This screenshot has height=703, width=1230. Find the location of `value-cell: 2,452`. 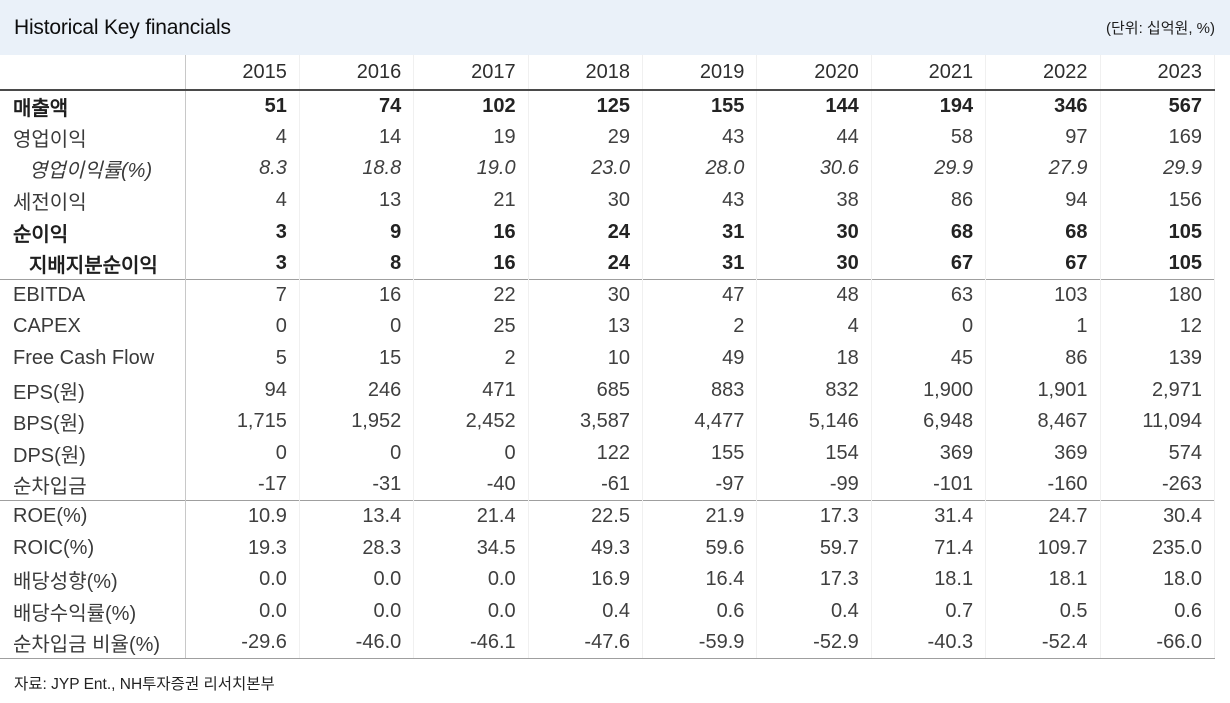

value-cell: 2,452 is located at coordinates (471, 421).